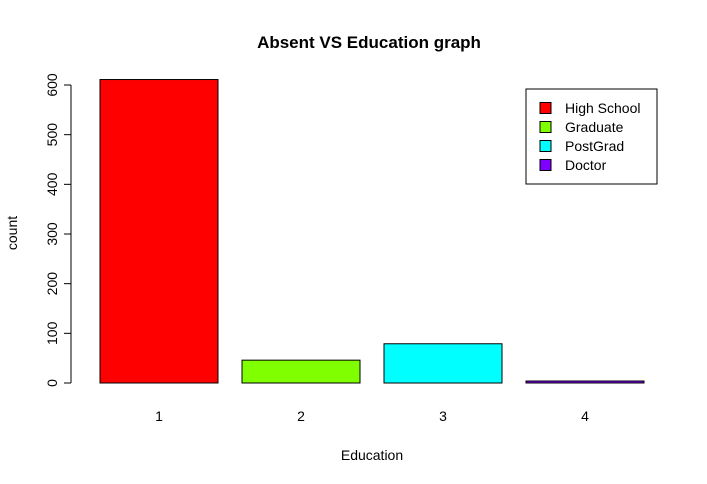 This screenshot has height=484, width=707. Describe the element at coordinates (591, 136) in the screenshot. I see `legend: High School Graduate PostGrad Doctor` at that location.